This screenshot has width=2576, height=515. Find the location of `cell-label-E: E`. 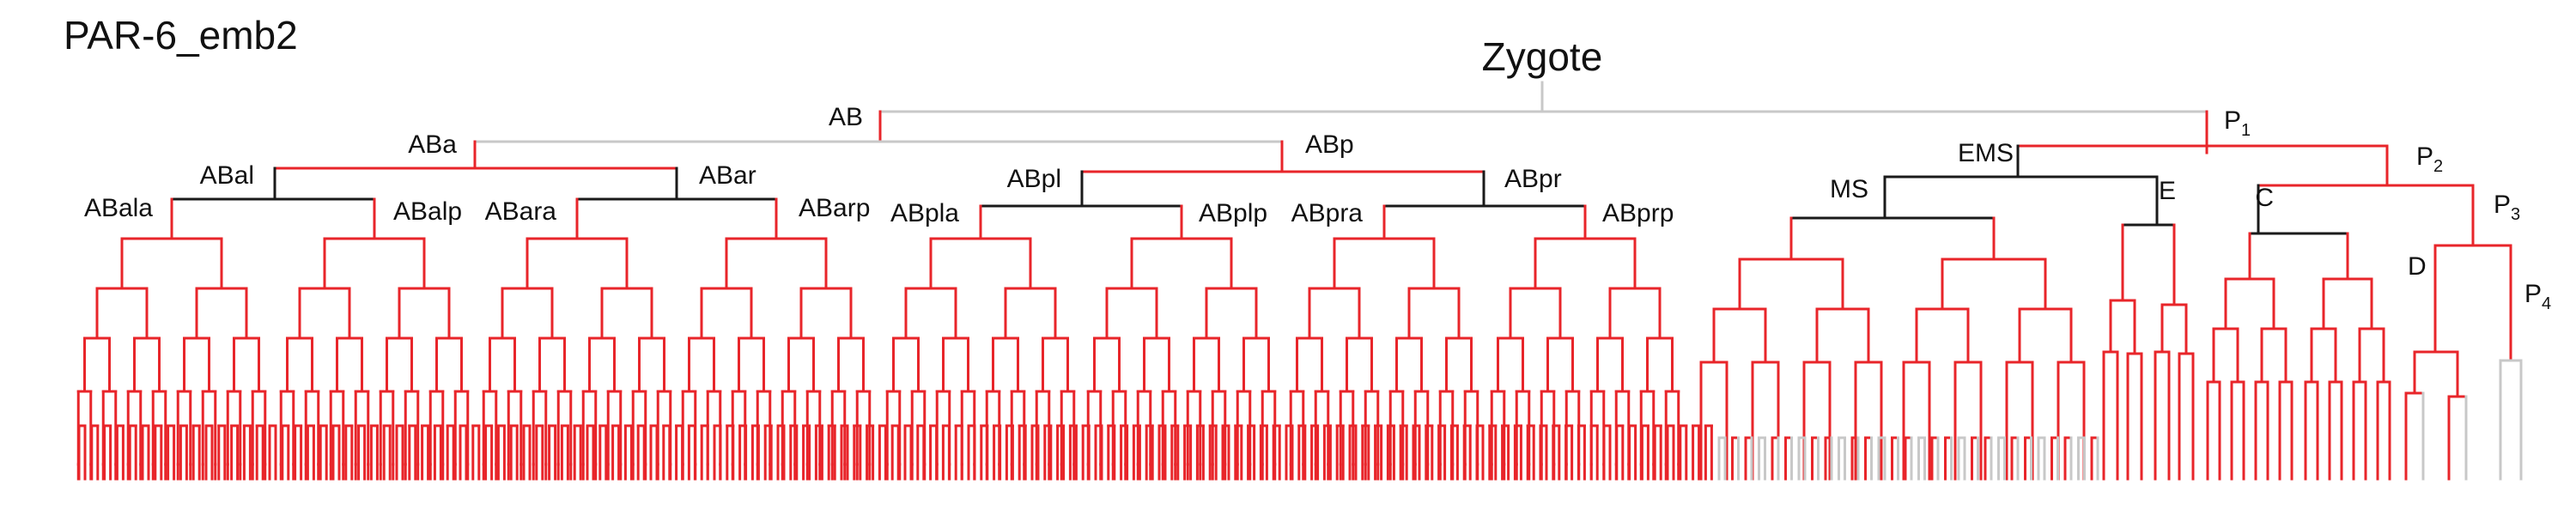

cell-label-E: E is located at coordinates (2167, 191).